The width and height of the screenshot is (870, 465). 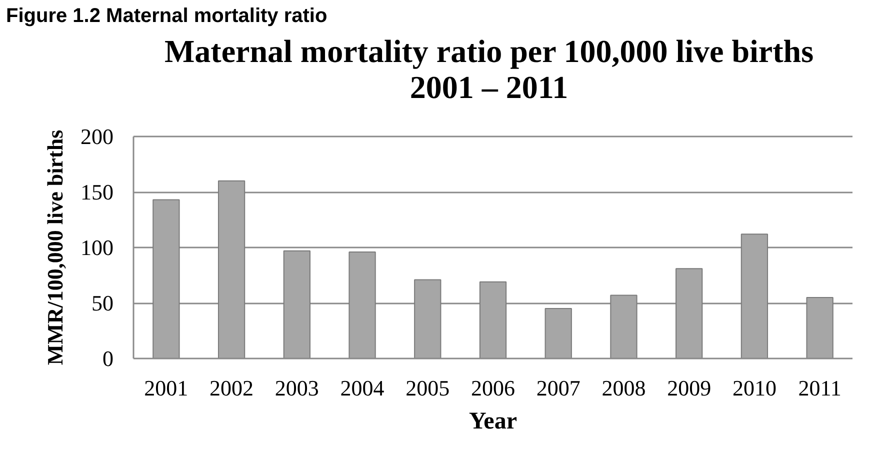 I want to click on x-tick-label: 2007, so click(x=558, y=388).